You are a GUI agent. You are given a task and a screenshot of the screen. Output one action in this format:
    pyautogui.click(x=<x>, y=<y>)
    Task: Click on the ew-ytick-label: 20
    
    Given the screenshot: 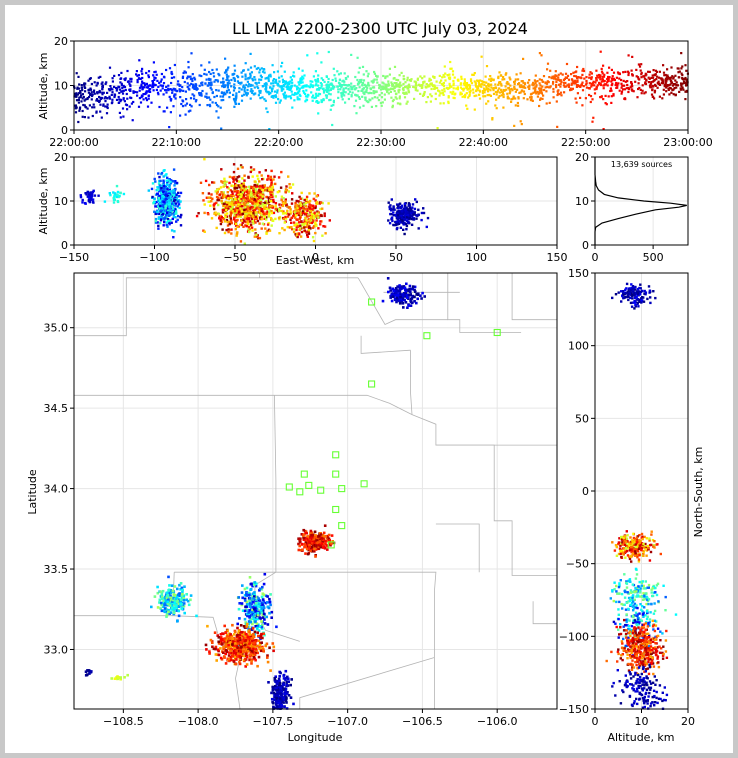 What is the action you would take?
    pyautogui.click(x=61, y=157)
    